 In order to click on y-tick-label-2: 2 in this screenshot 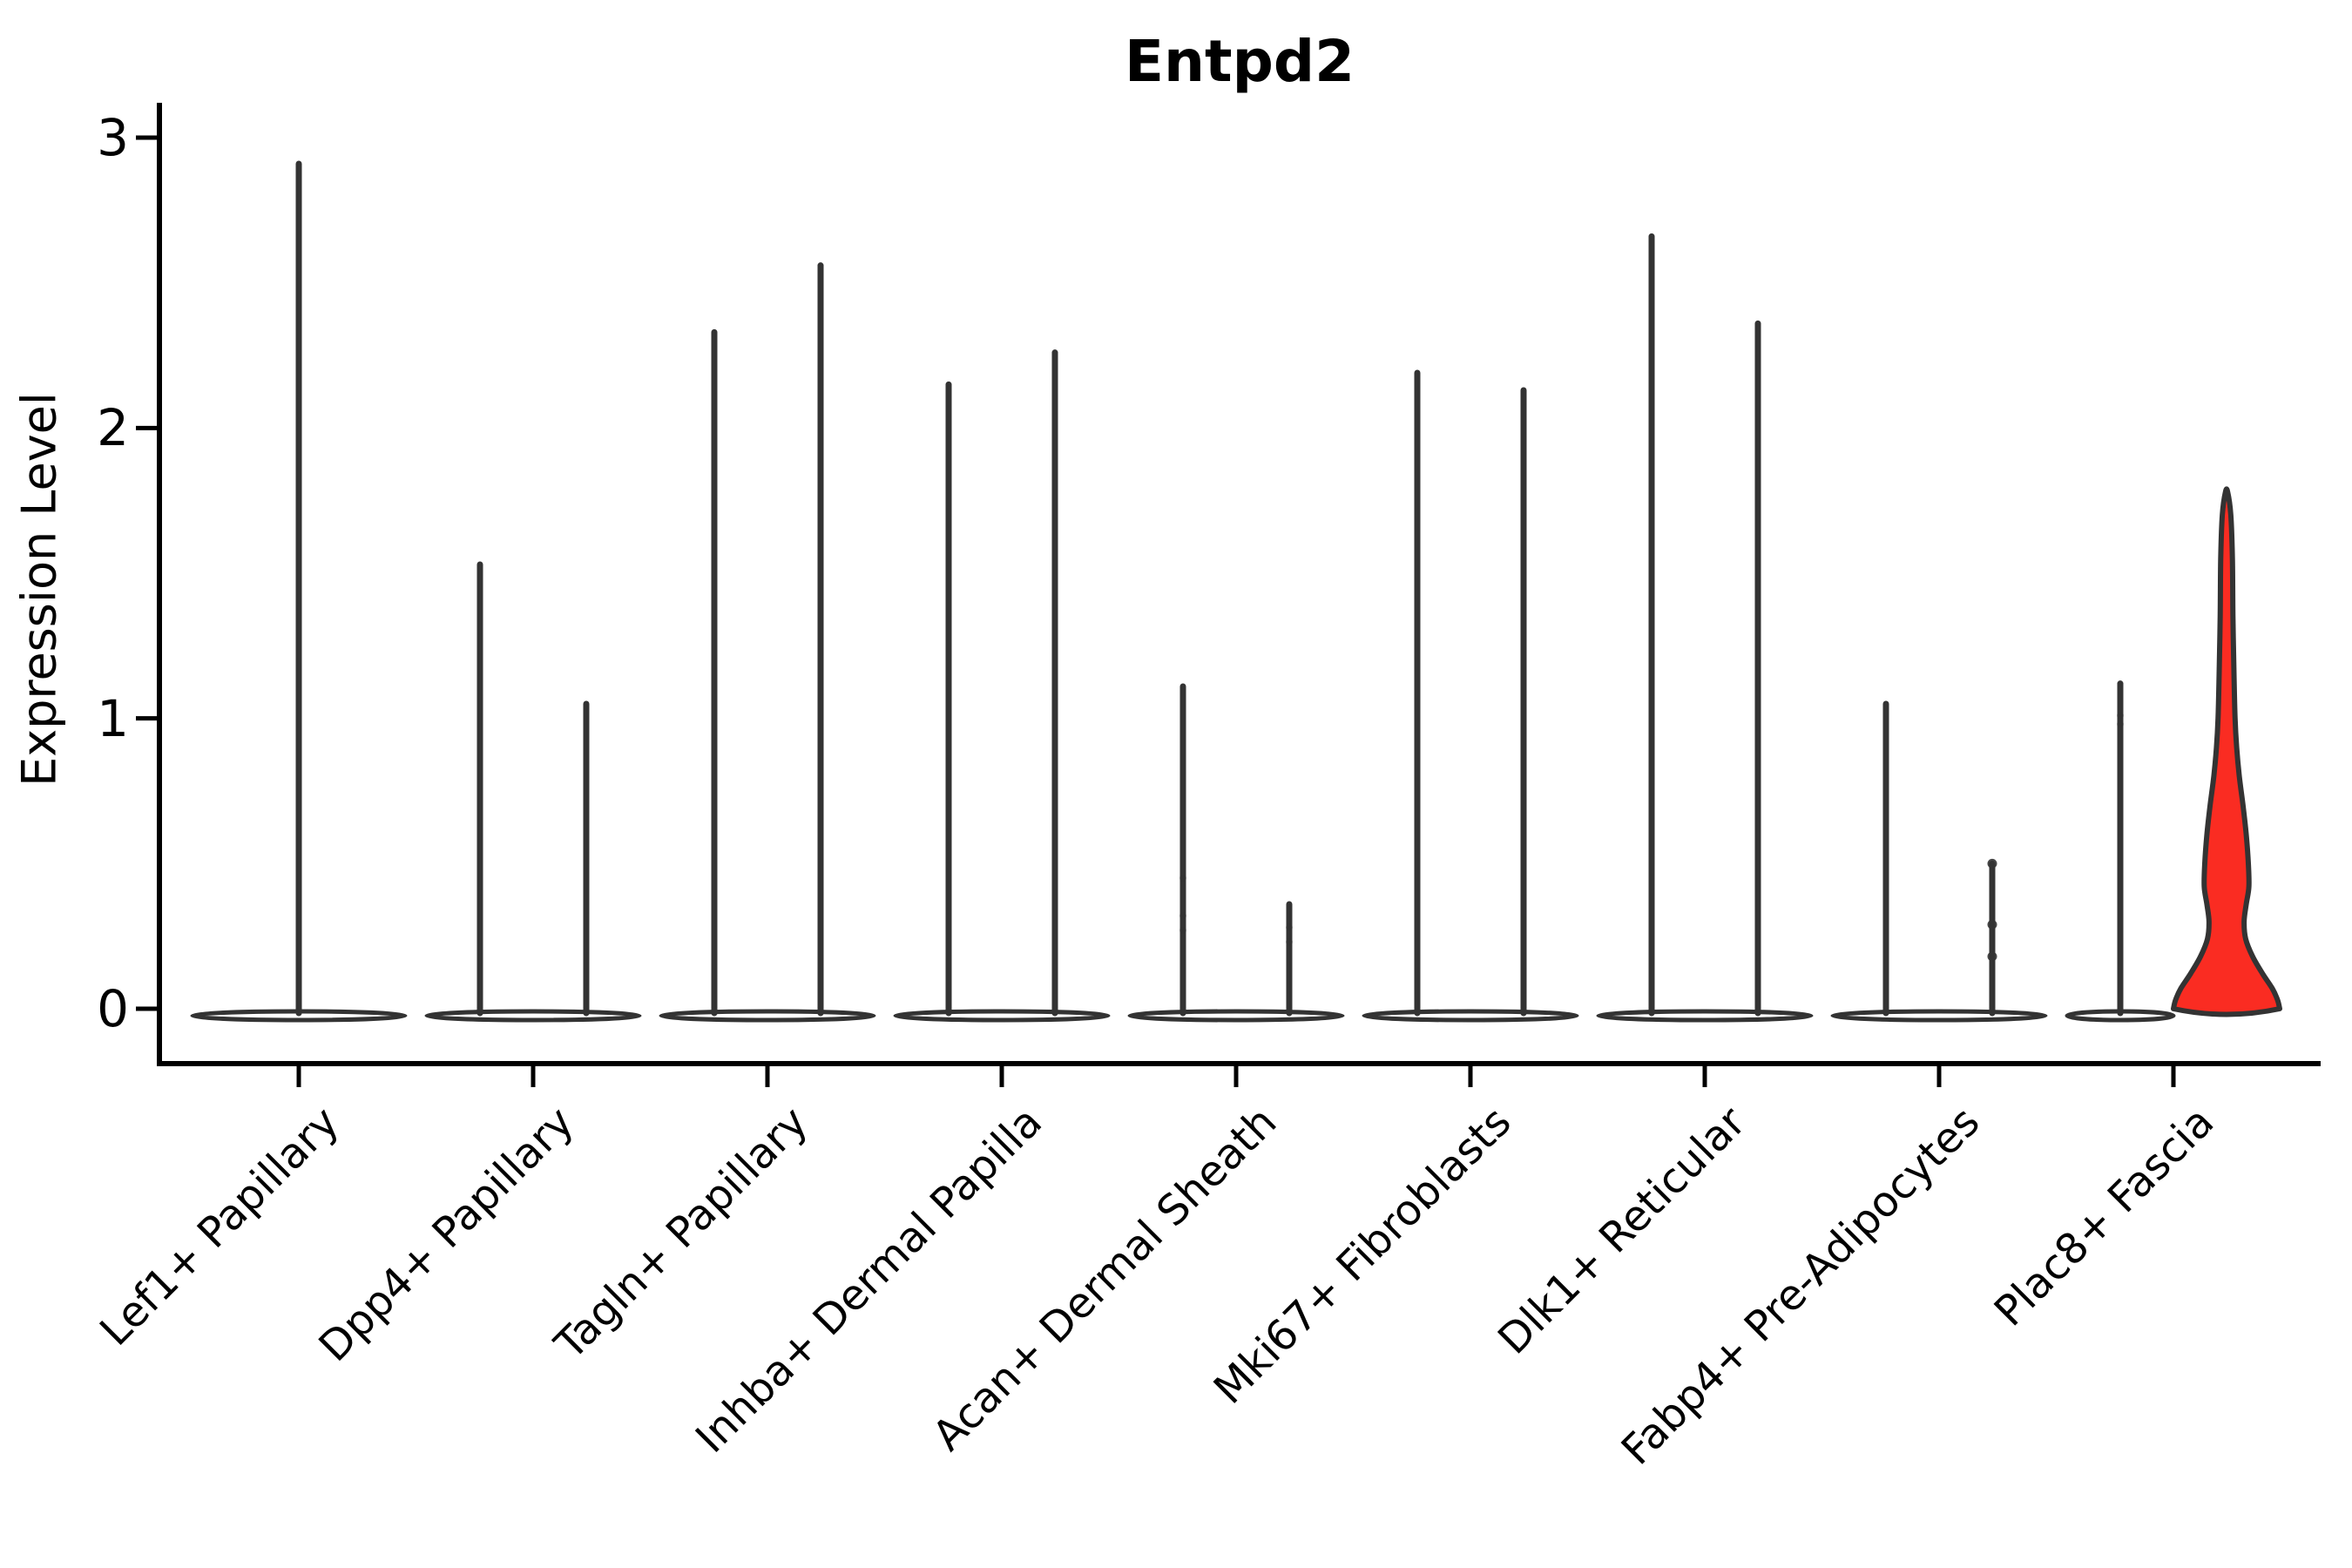, I will do `click(113, 428)`.